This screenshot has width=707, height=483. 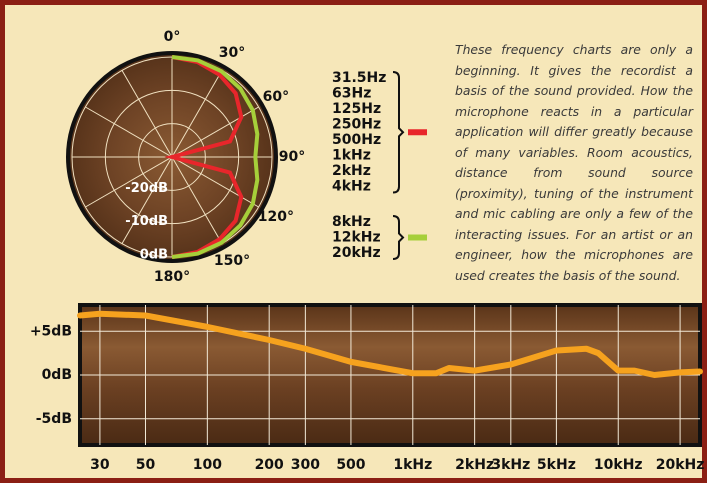 What do you see at coordinates (510, 465) in the screenshot?
I see `x-tick-label: 3kHz` at bounding box center [510, 465].